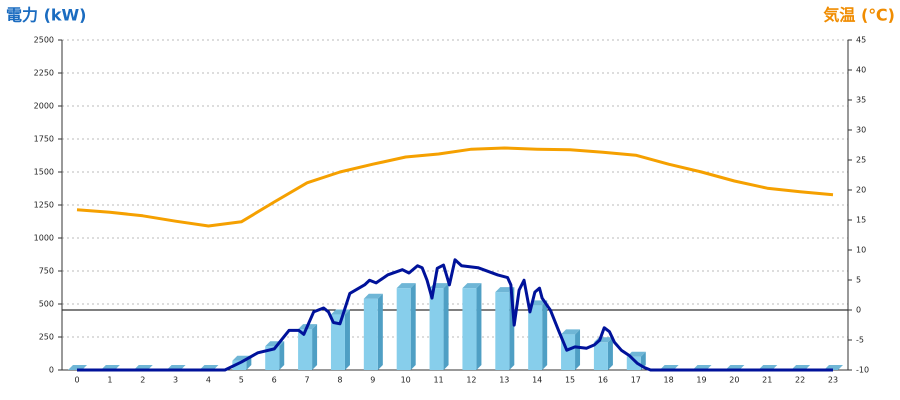 This screenshot has width=900, height=400. Describe the element at coordinates (861, 190) in the screenshot. I see `y2-tick-label: 20` at that location.